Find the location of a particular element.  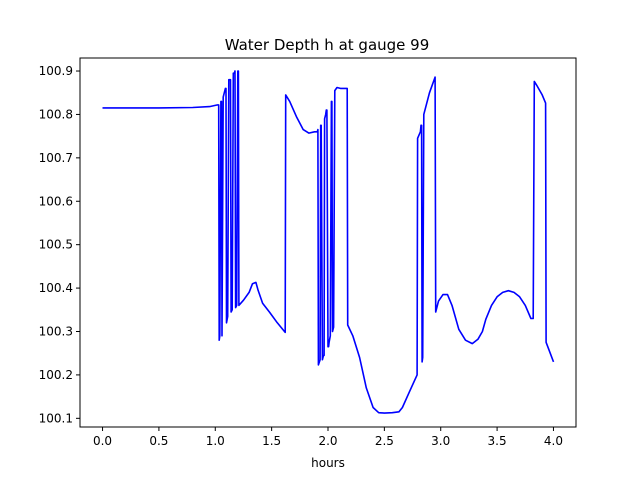

y-tick-label: 100.4 is located at coordinates (56, 288).